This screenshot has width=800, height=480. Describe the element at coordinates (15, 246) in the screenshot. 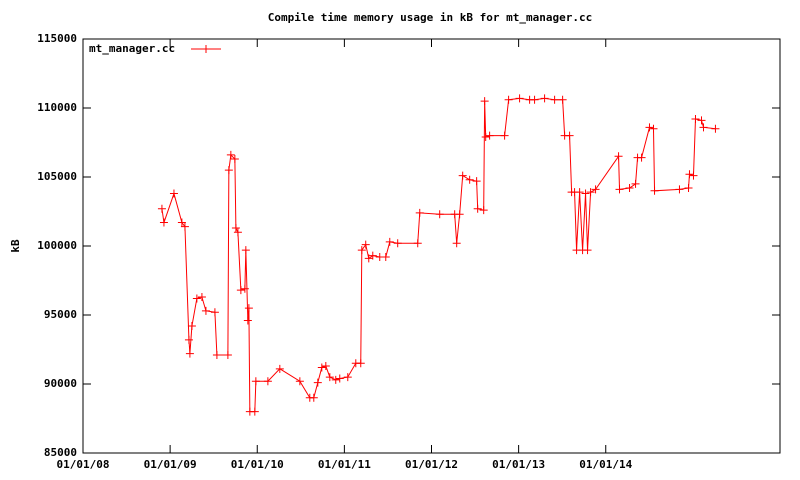

I see `y-axis-label: kB` at that location.